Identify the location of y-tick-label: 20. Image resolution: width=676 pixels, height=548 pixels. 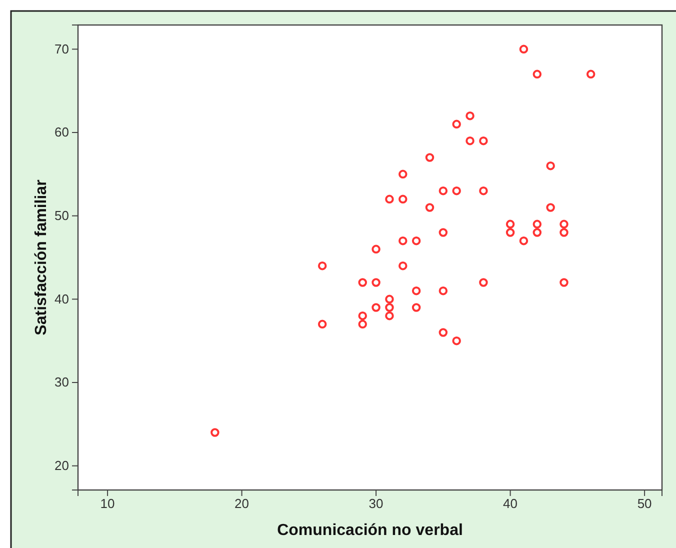
(61, 465).